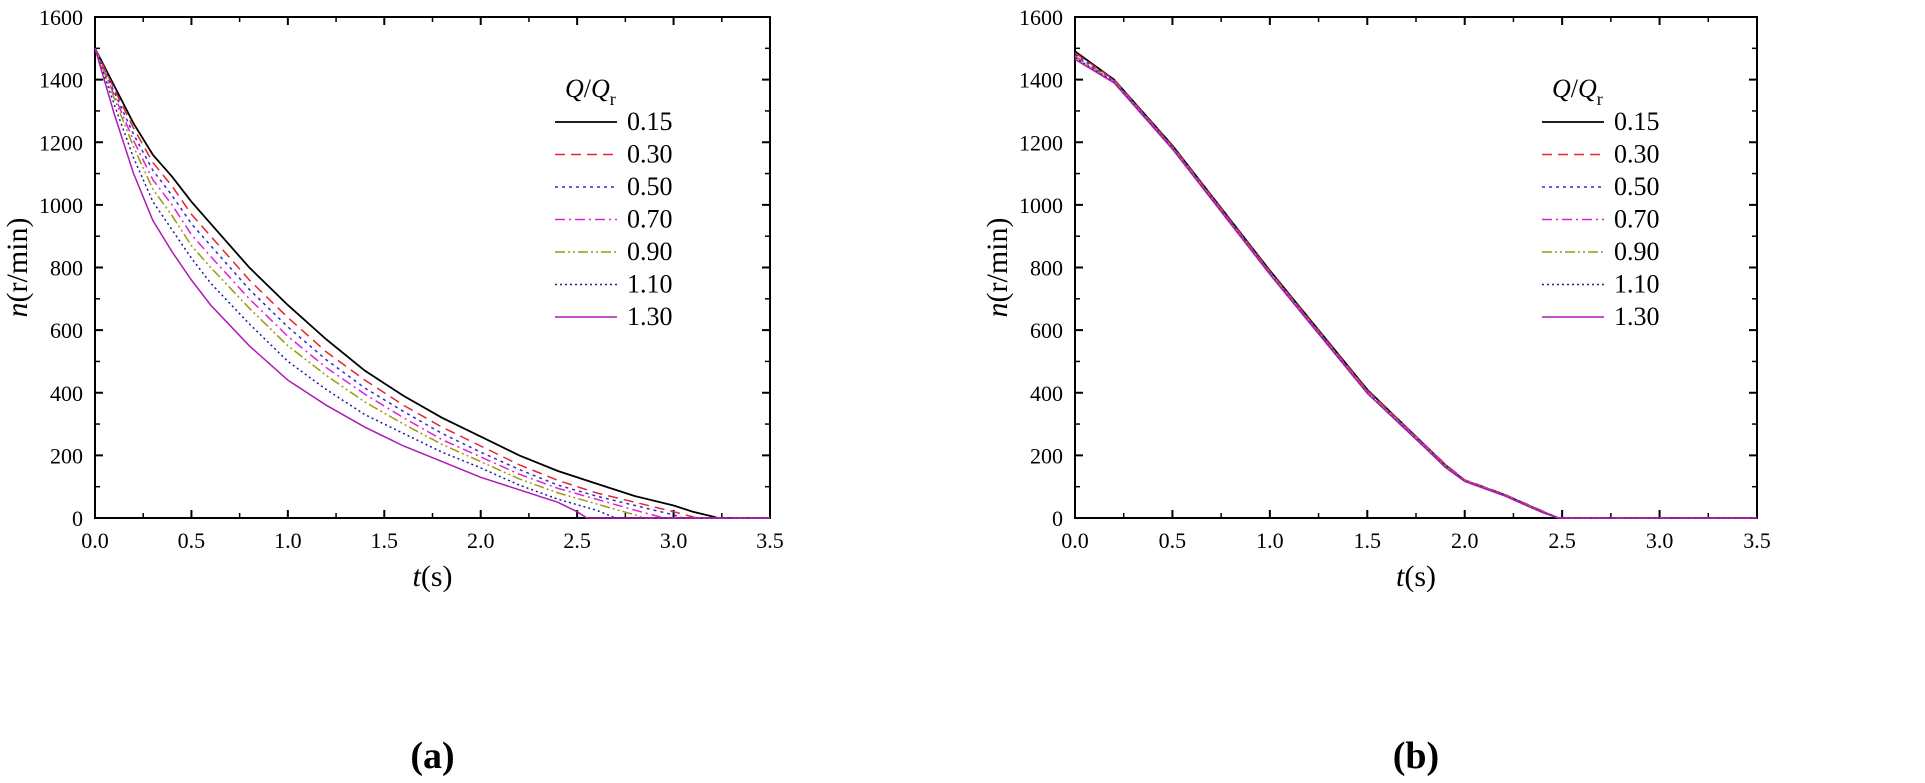 The height and width of the screenshot is (783, 1925). What do you see at coordinates (1416, 756) in the screenshot?
I see `panel-label: (b)` at bounding box center [1416, 756].